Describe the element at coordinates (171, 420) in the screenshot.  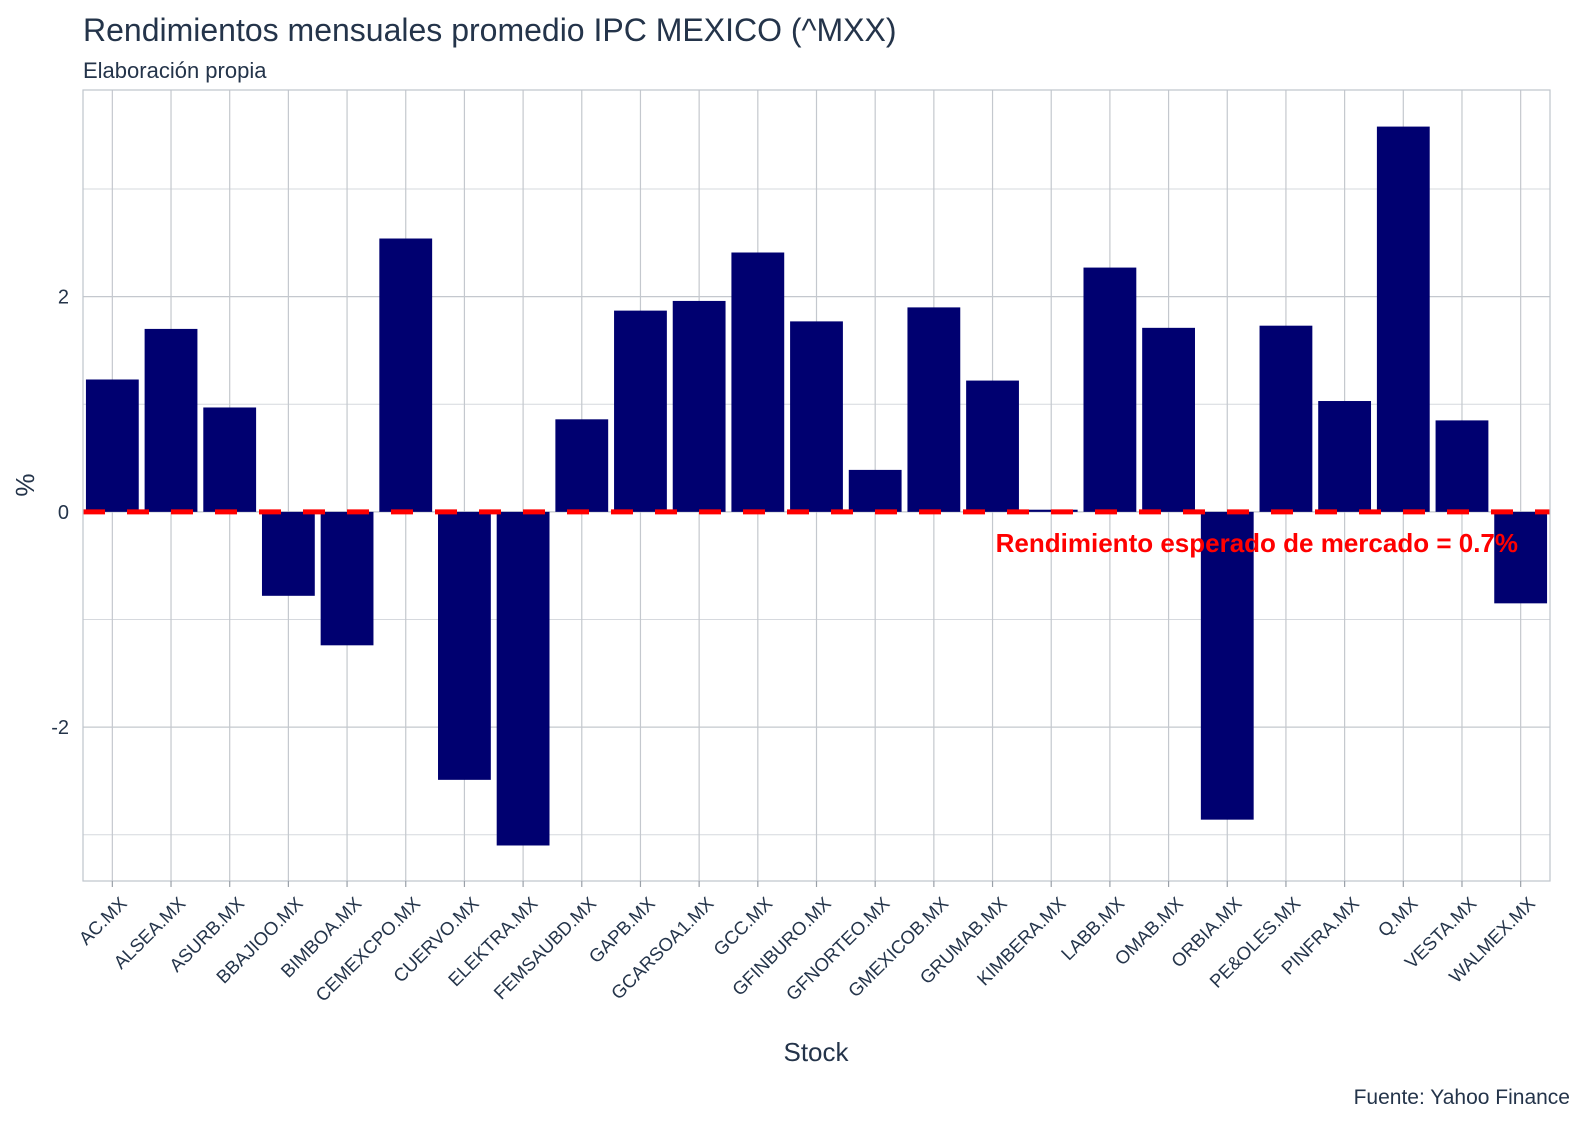
I see `bar-alsea-mx` at that location.